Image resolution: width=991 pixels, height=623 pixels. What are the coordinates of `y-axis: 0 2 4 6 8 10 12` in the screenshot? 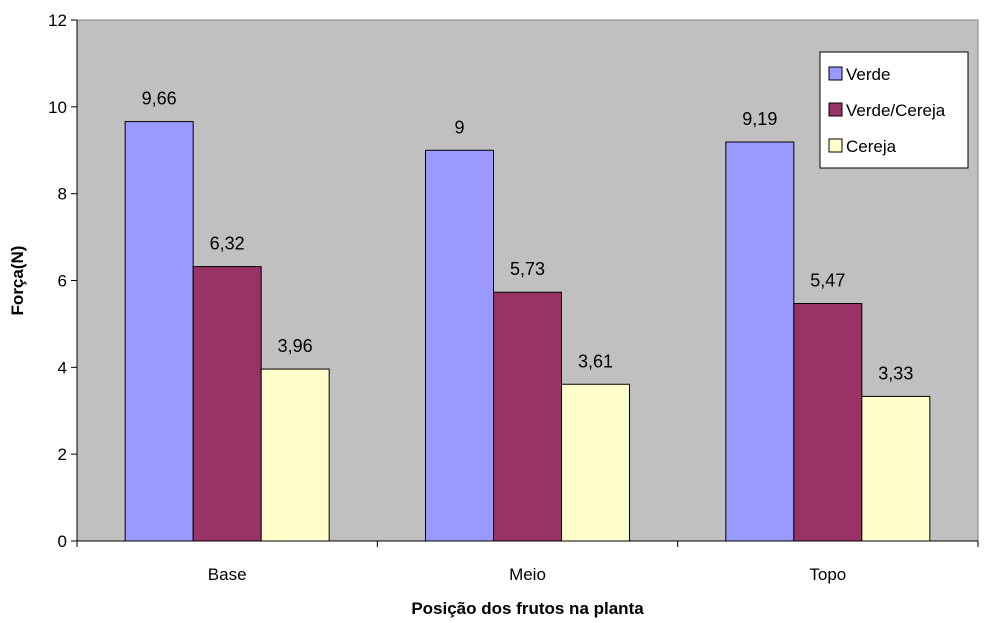 It's located at (63, 281).